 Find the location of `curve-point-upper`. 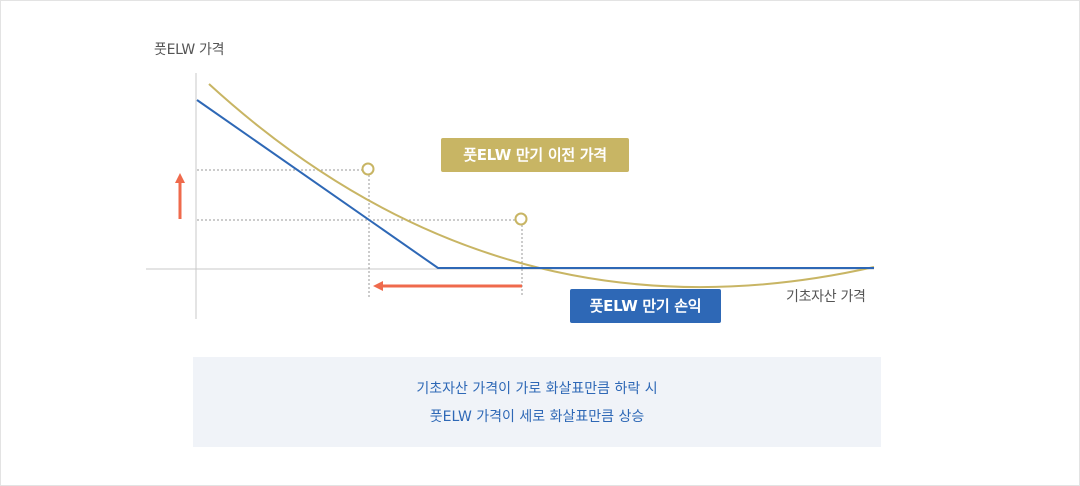

curve-point-upper is located at coordinates (368, 169).